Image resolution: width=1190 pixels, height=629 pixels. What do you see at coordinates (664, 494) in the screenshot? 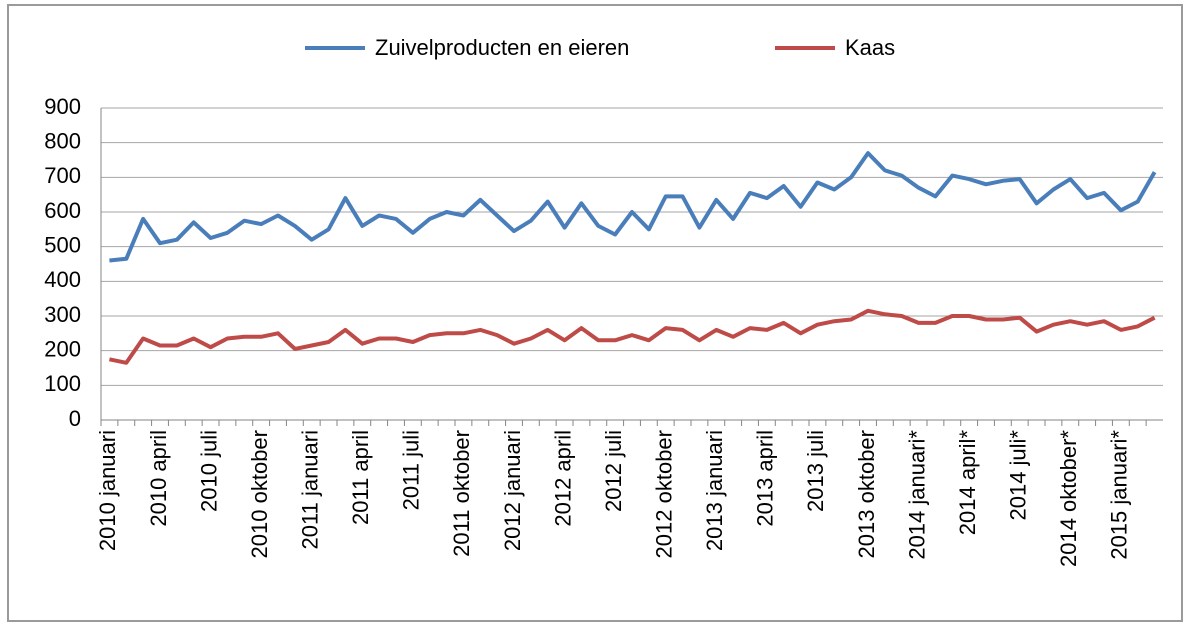
I see `x-tick-label: 2012 oktober` at bounding box center [664, 494].